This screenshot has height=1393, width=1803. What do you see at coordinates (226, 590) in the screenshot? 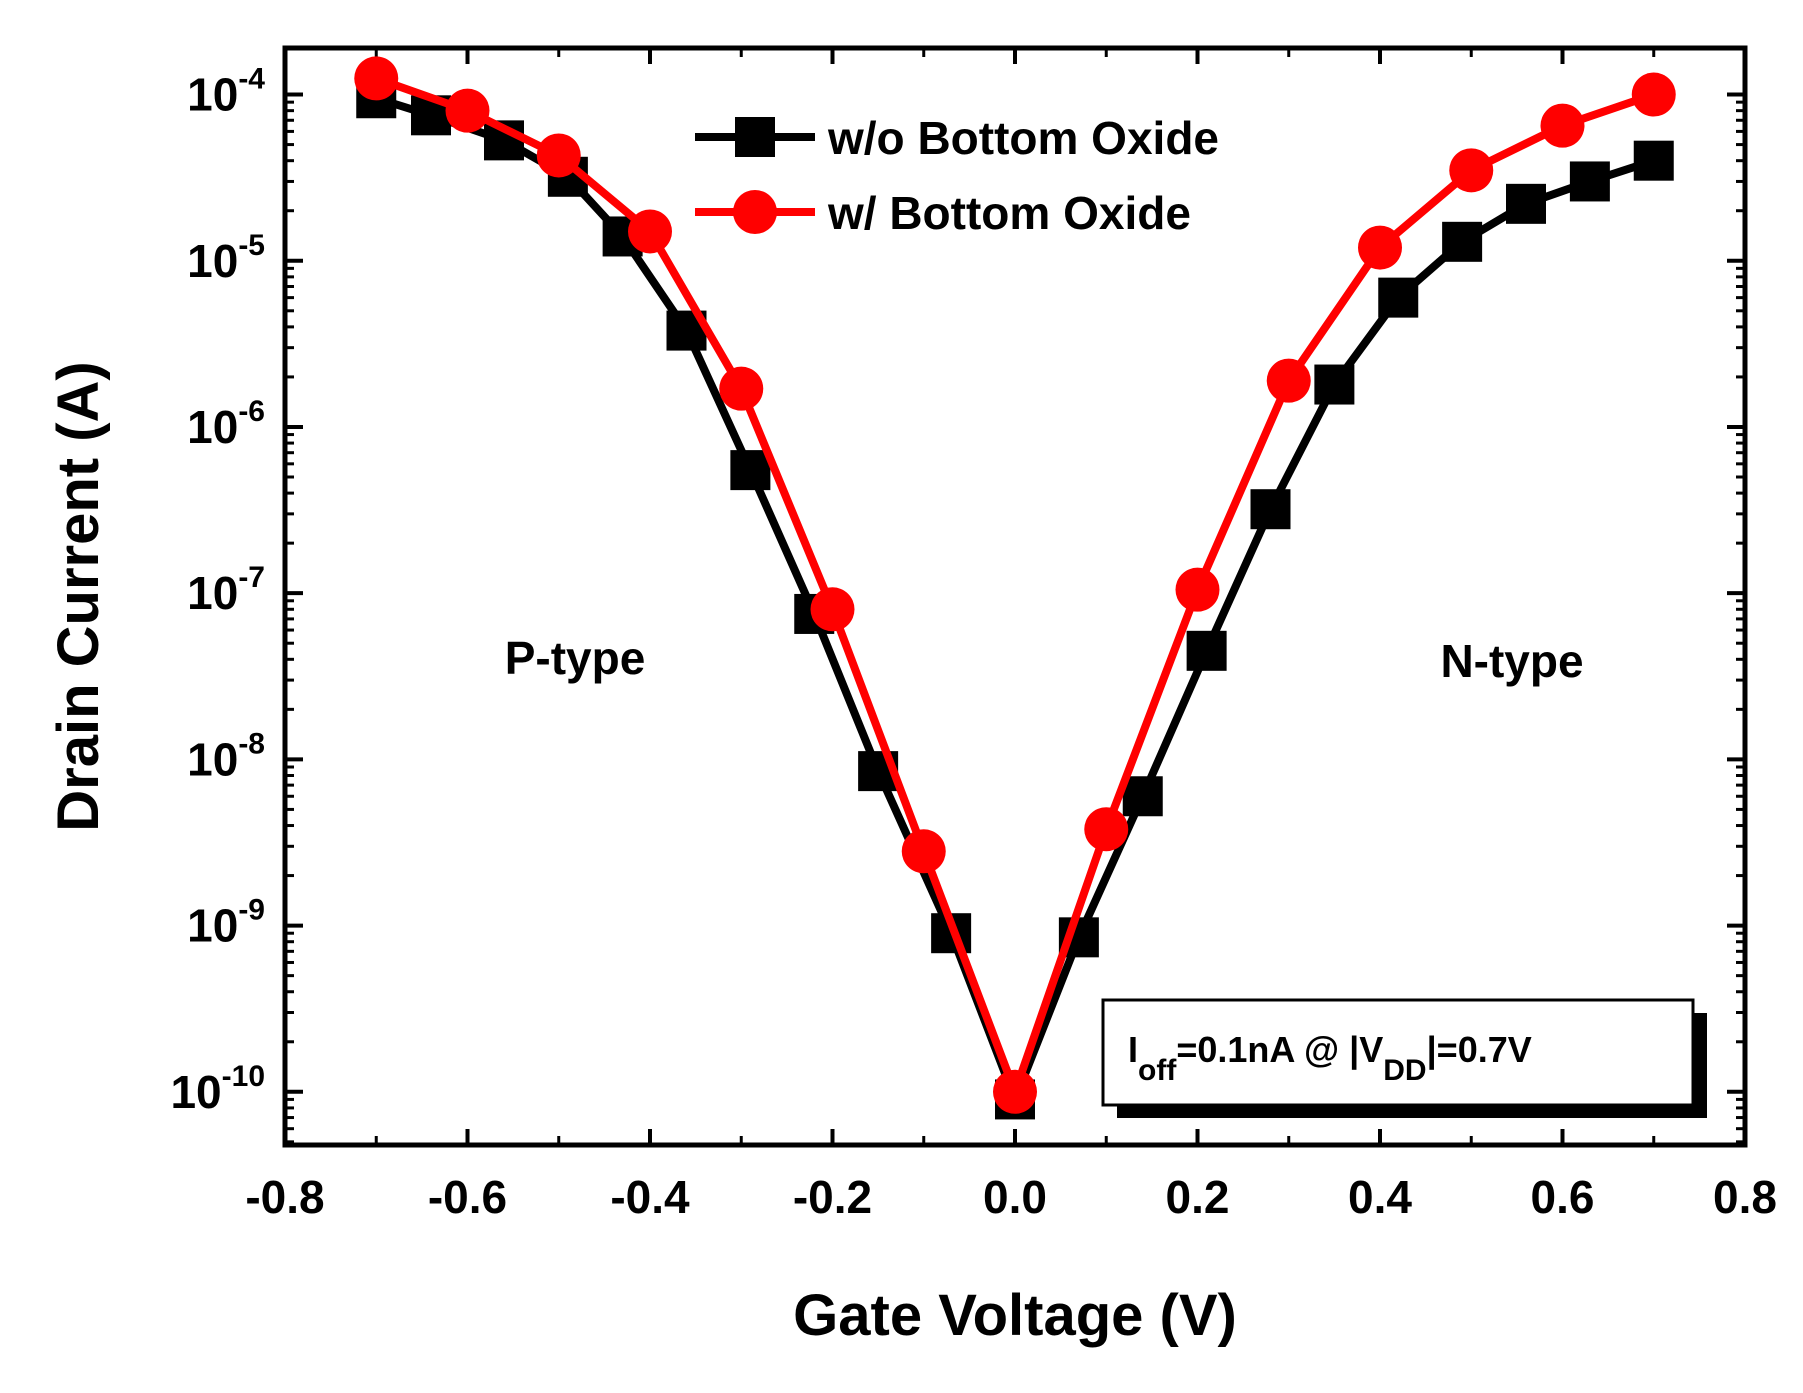
I see `y-tick-label: 10⁻⁷` at bounding box center [226, 590].